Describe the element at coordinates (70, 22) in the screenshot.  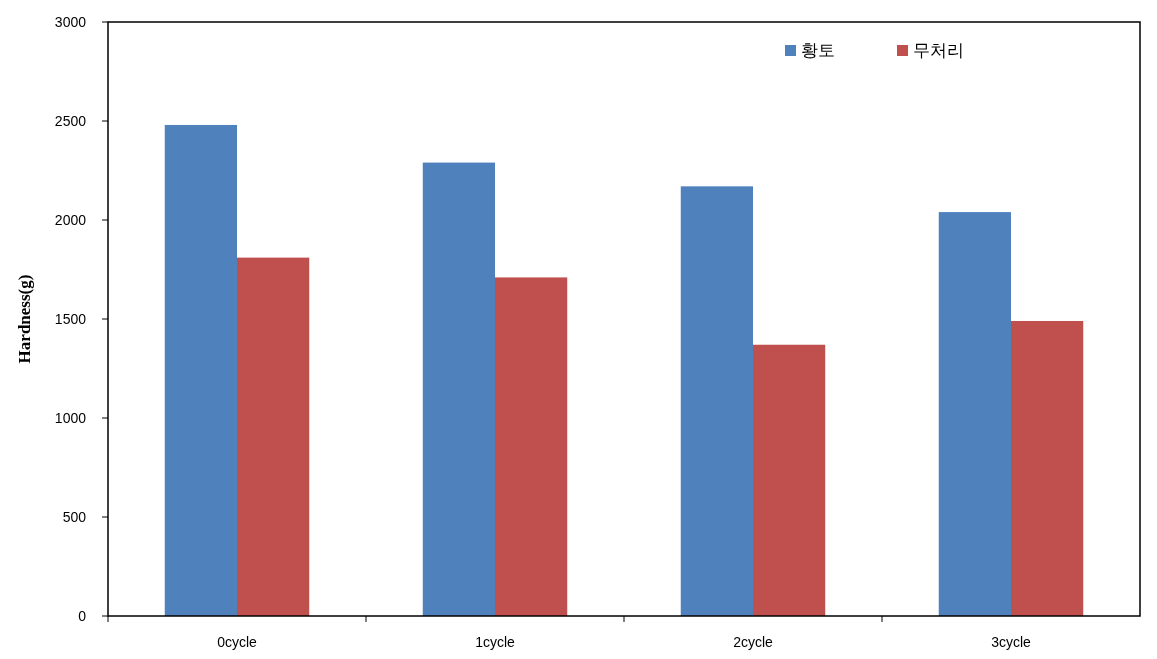
I see `y-tick-label: 3000` at that location.